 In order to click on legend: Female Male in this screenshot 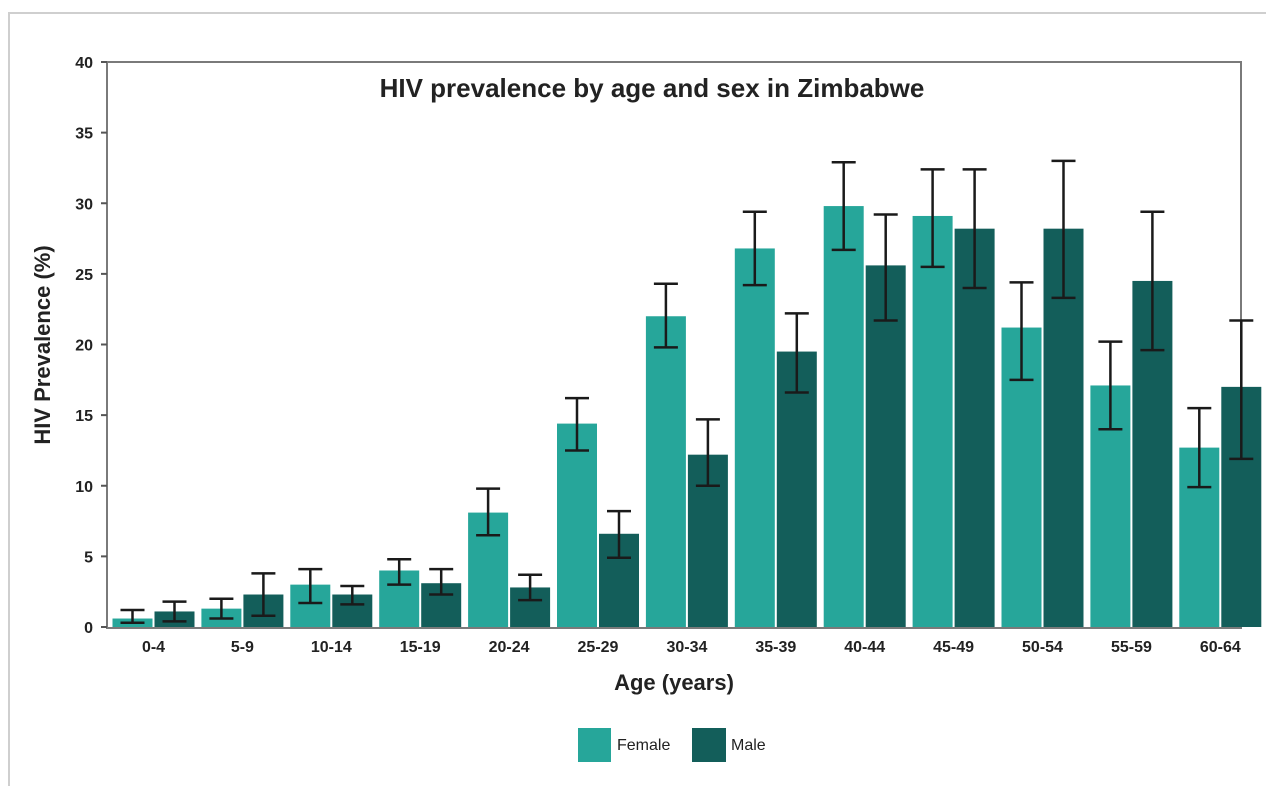, I will do `click(672, 745)`.